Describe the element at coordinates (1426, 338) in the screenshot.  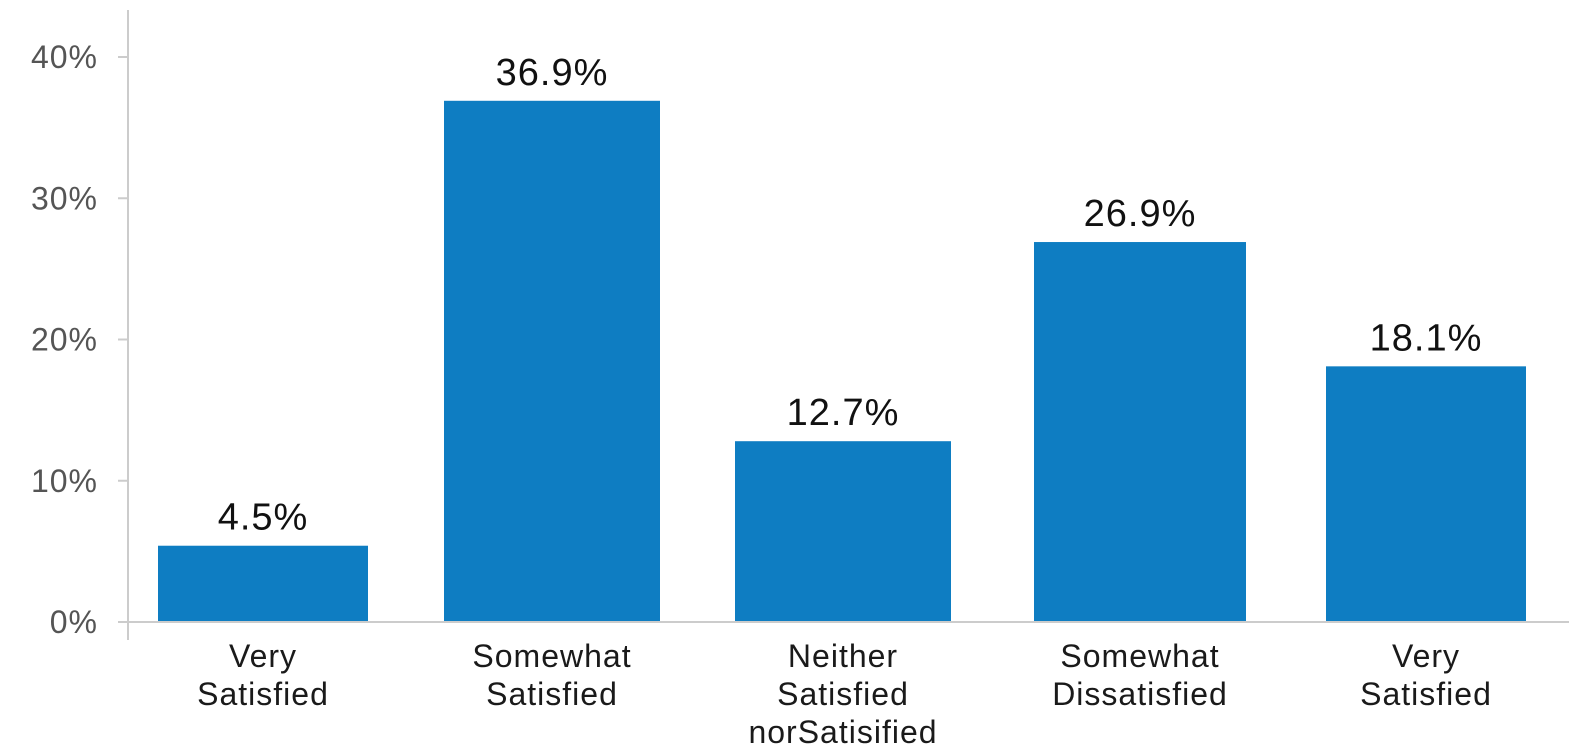
I see `data-label: 18.1%` at that location.